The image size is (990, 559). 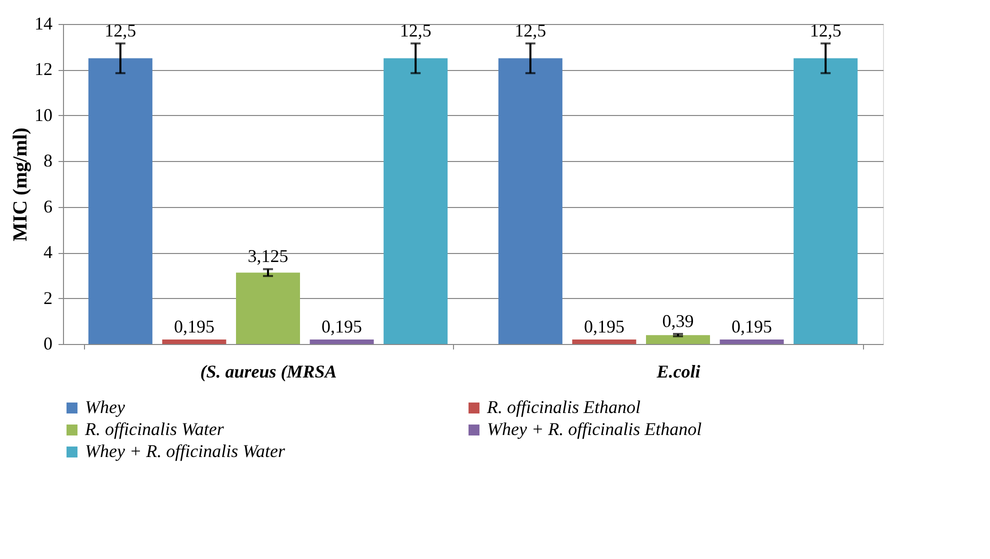 I want to click on legend-label: Whey, so click(x=105, y=407).